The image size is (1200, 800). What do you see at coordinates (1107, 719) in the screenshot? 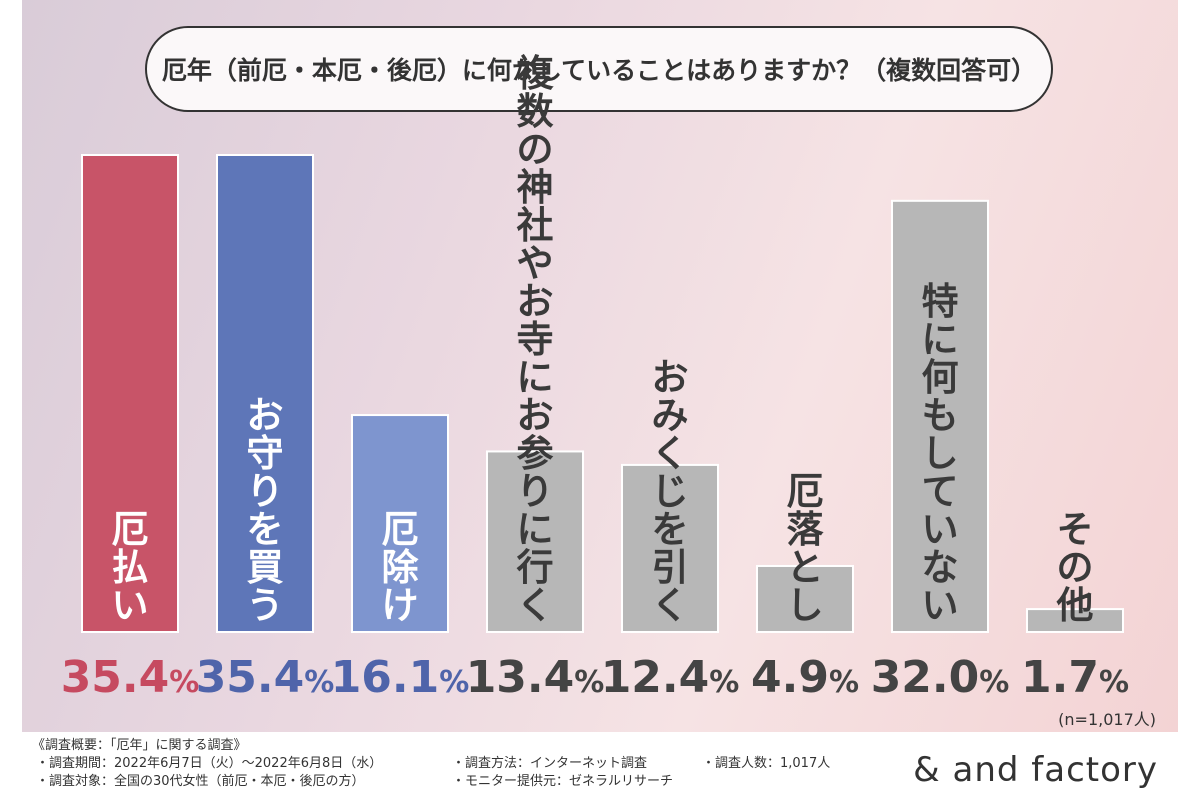
I see `sample-size-note: (n=1,017人)` at bounding box center [1107, 719].